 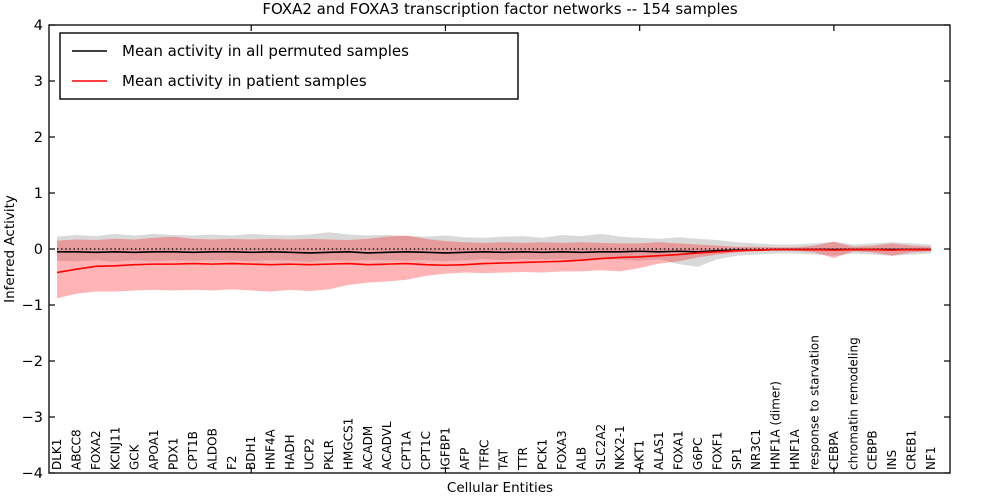 I want to click on x-tick-label: IGFBP1, so click(x=445, y=448).